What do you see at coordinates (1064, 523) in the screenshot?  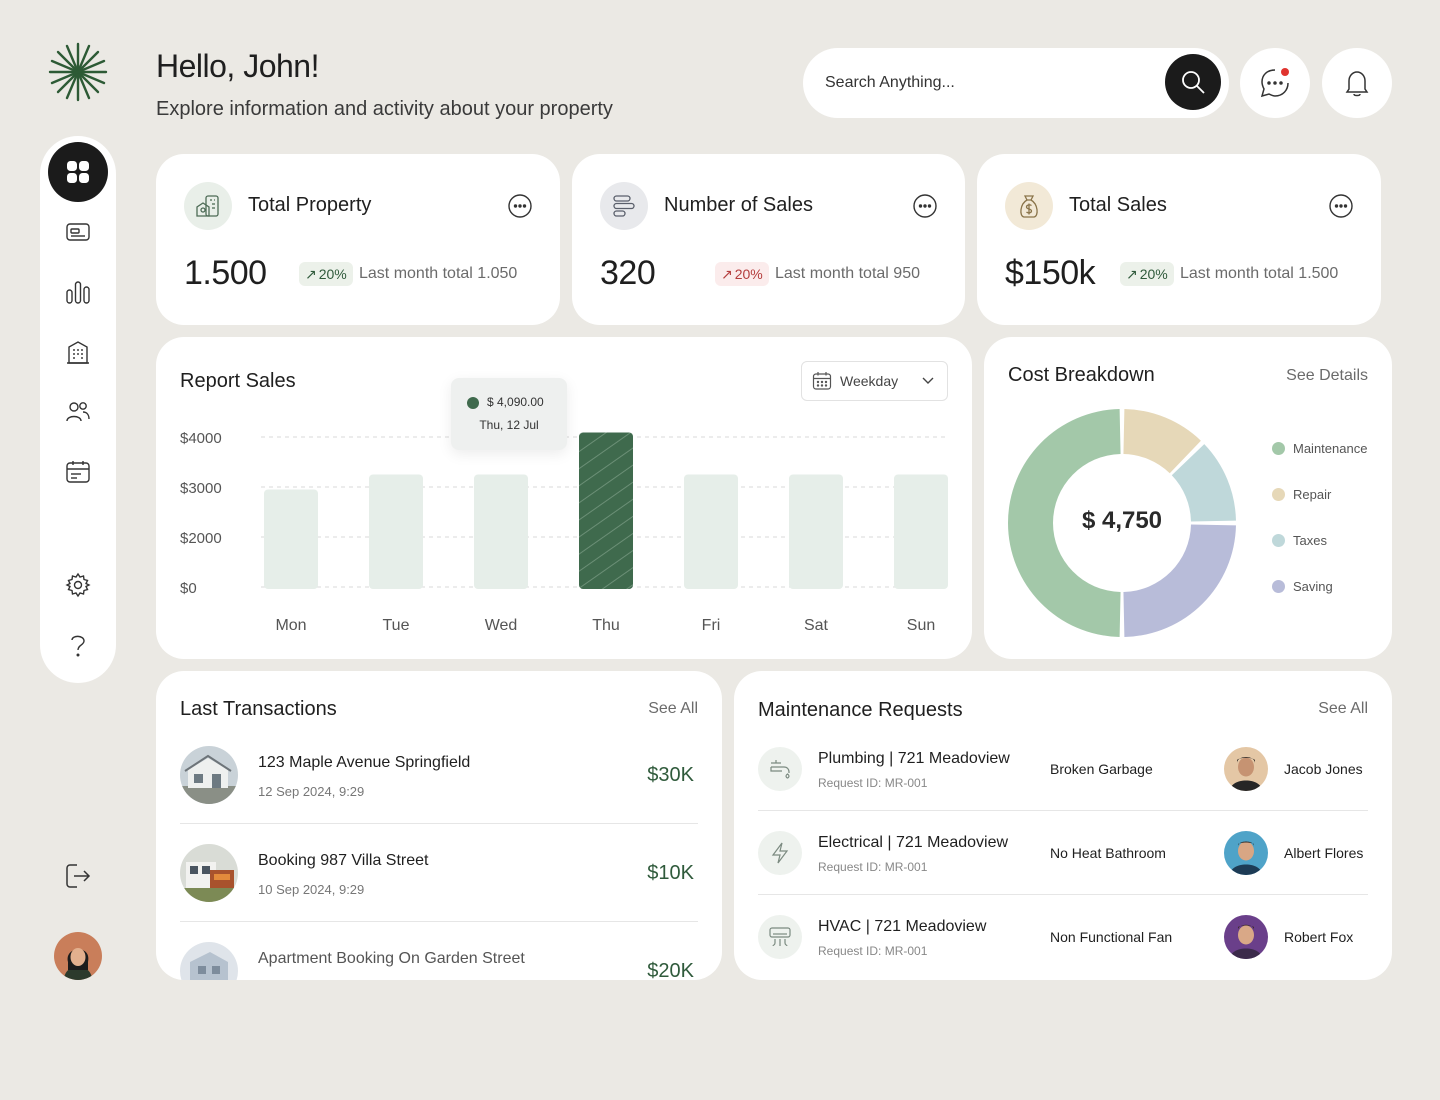 I see `donut-slice-maintenance` at bounding box center [1064, 523].